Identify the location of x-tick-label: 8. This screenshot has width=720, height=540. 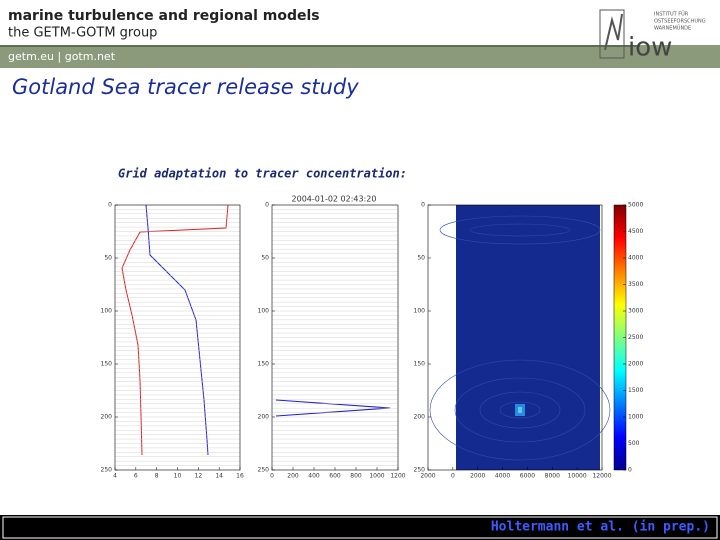
(157, 476).